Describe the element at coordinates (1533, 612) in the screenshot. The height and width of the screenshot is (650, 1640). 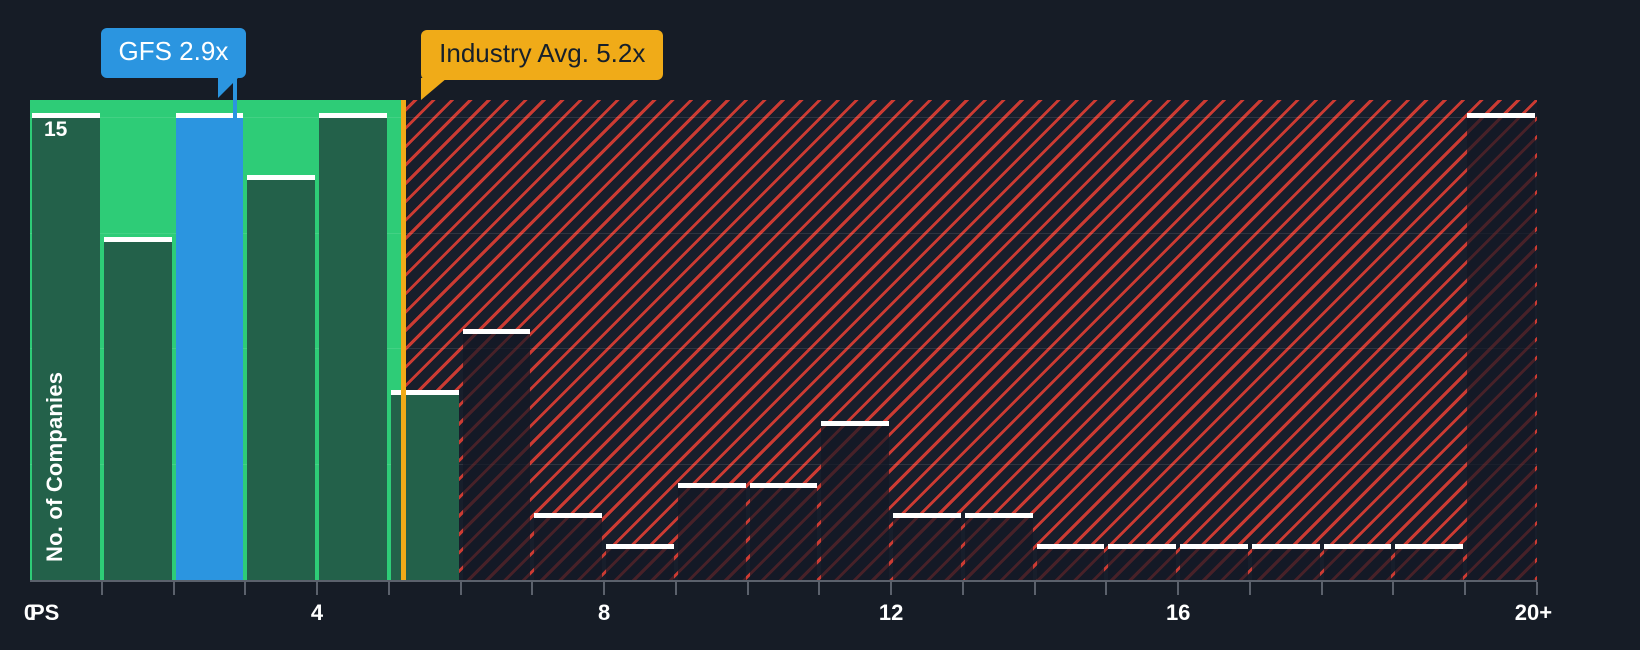
I see `x-axis-label-20plus: 20+` at that location.